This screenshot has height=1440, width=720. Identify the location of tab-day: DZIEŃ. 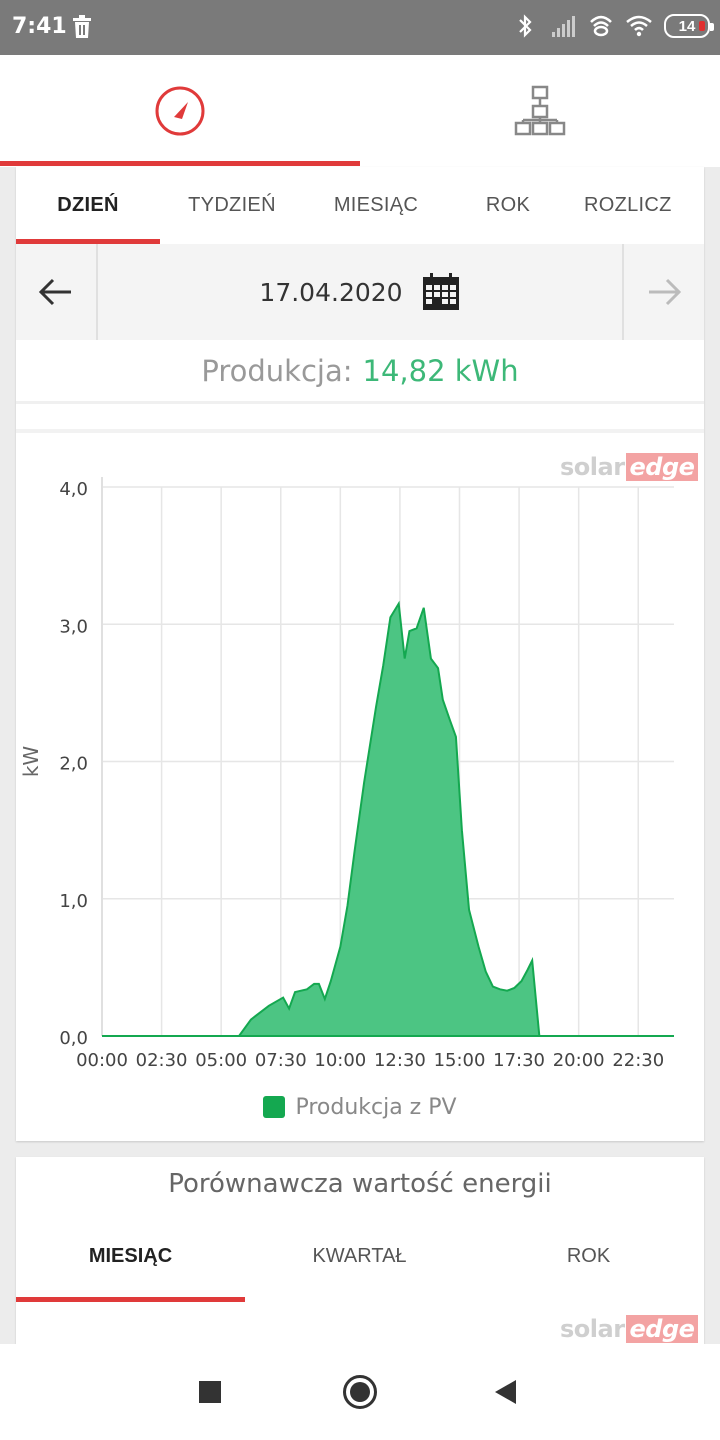
(88, 205).